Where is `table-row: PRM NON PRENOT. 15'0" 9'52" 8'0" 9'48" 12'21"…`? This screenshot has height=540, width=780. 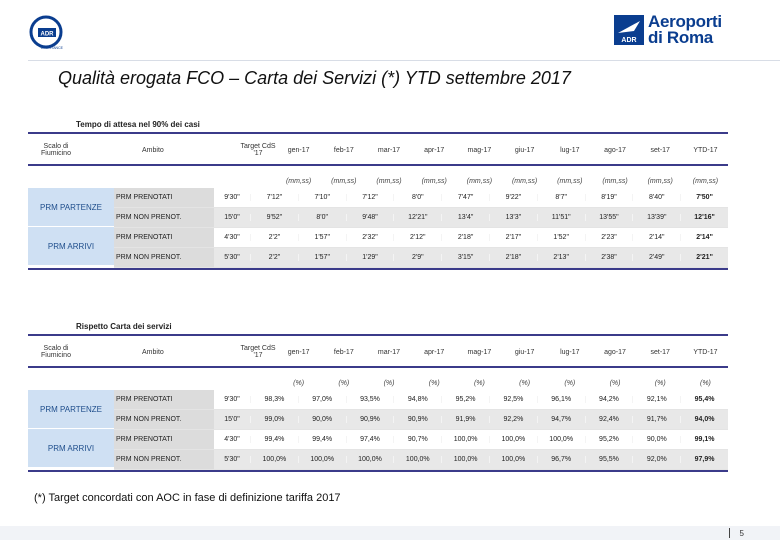 table-row: PRM NON PRENOT. 15'0" 9'52" 8'0" 9'48" 12'21"… is located at coordinates (421, 218).